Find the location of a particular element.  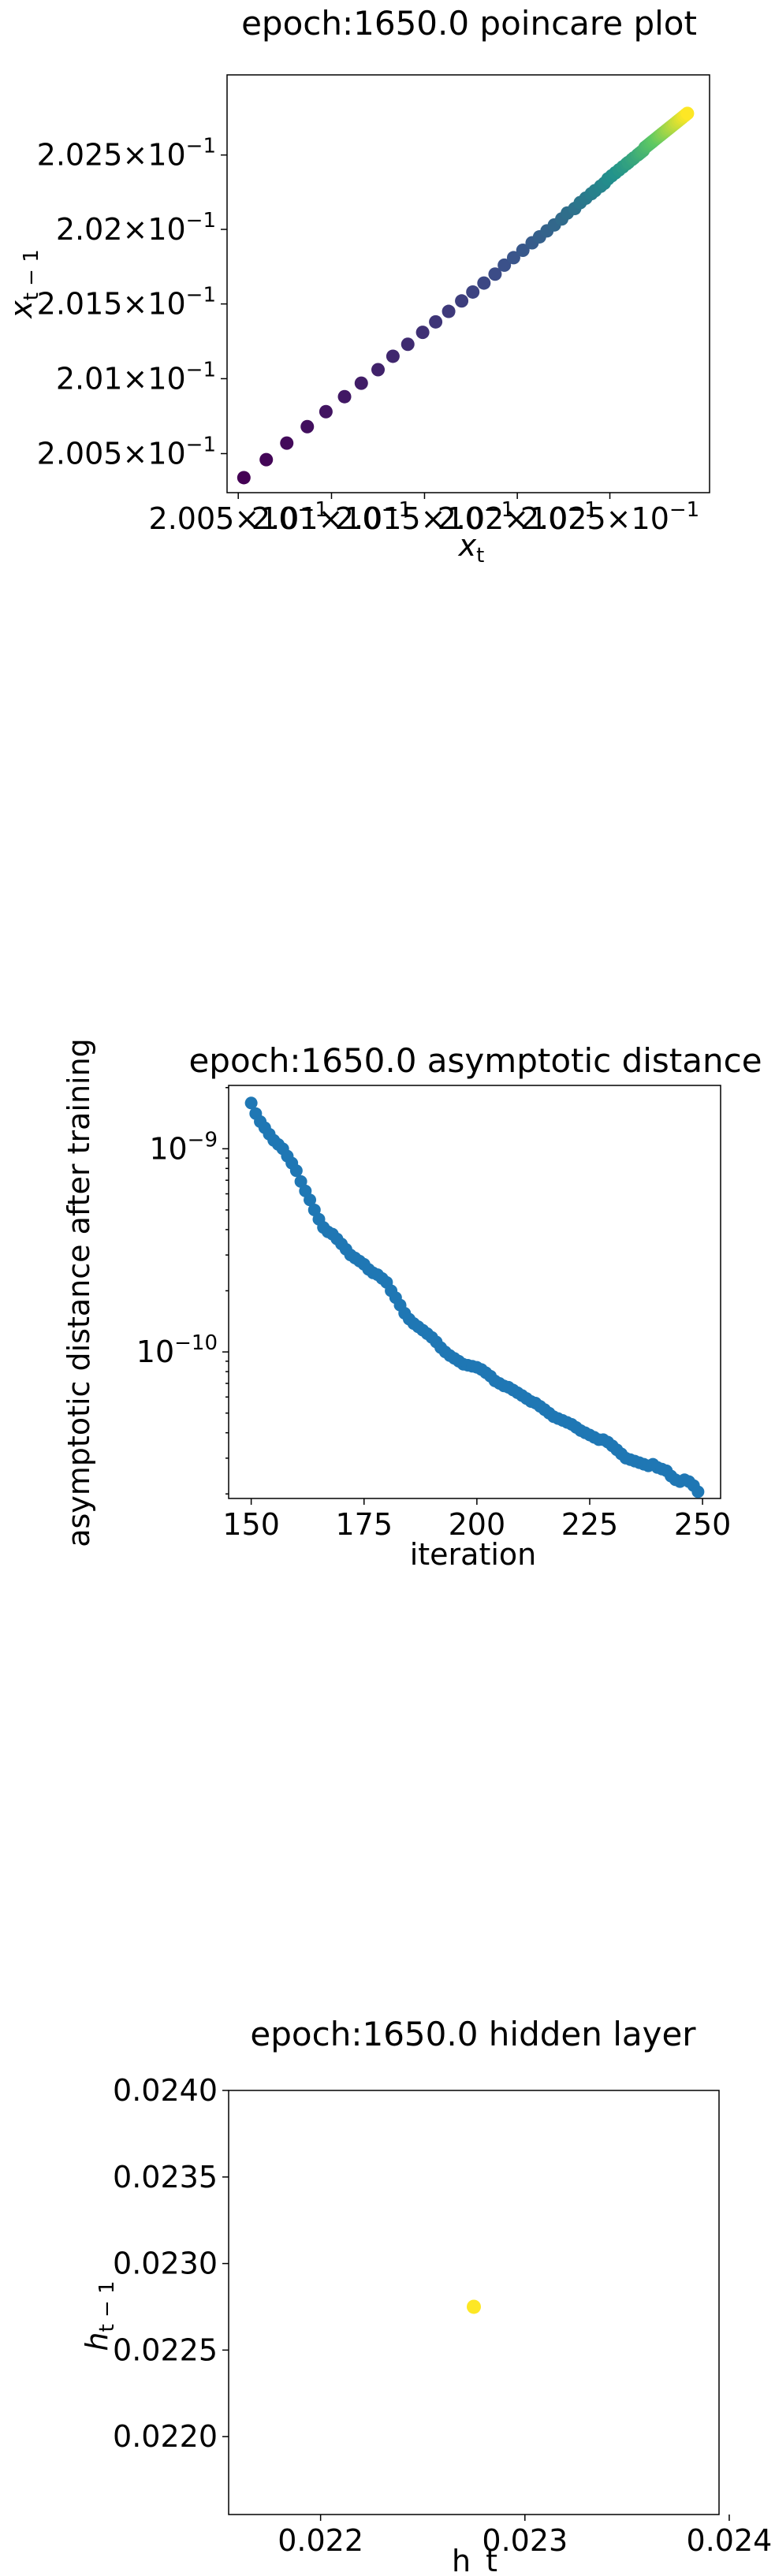

hidden-plot-frame is located at coordinates (474, 2302).